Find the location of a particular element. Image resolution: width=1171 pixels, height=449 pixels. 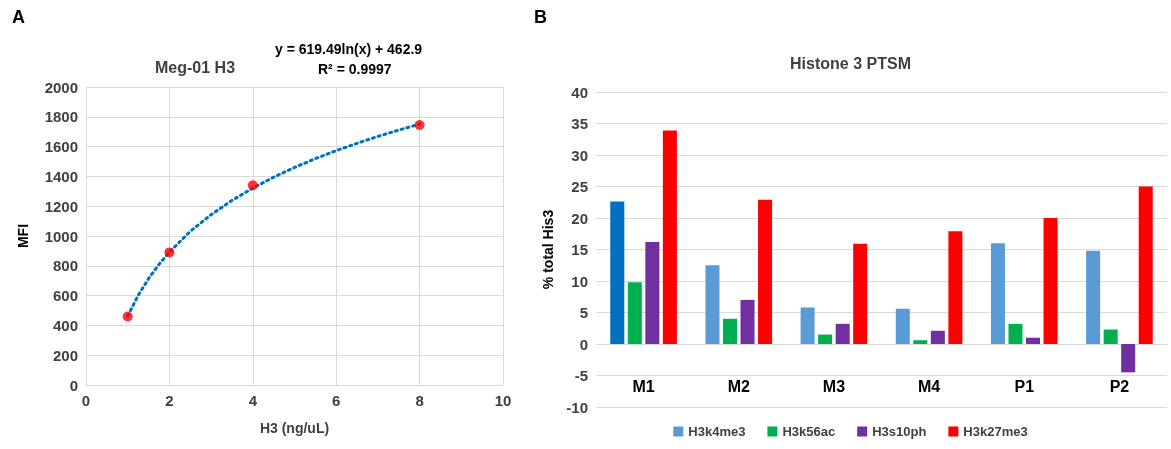

x-tick-label: 4 is located at coordinates (253, 400).